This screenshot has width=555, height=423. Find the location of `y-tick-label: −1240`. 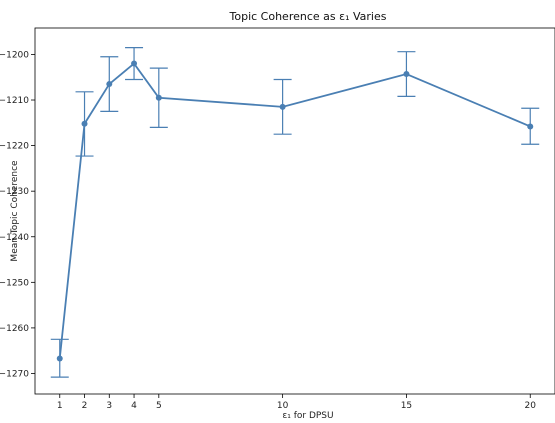

y-tick-label: −1240 is located at coordinates (14, 238).